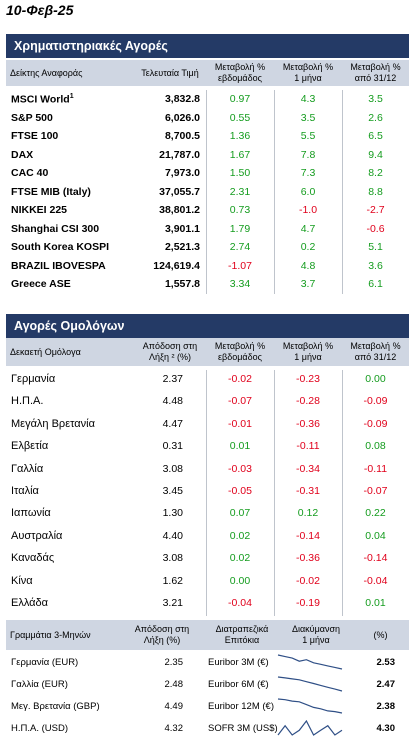 The height and width of the screenshot is (745, 413). I want to click on bond-monthly-change: -0.36, so click(308, 423).